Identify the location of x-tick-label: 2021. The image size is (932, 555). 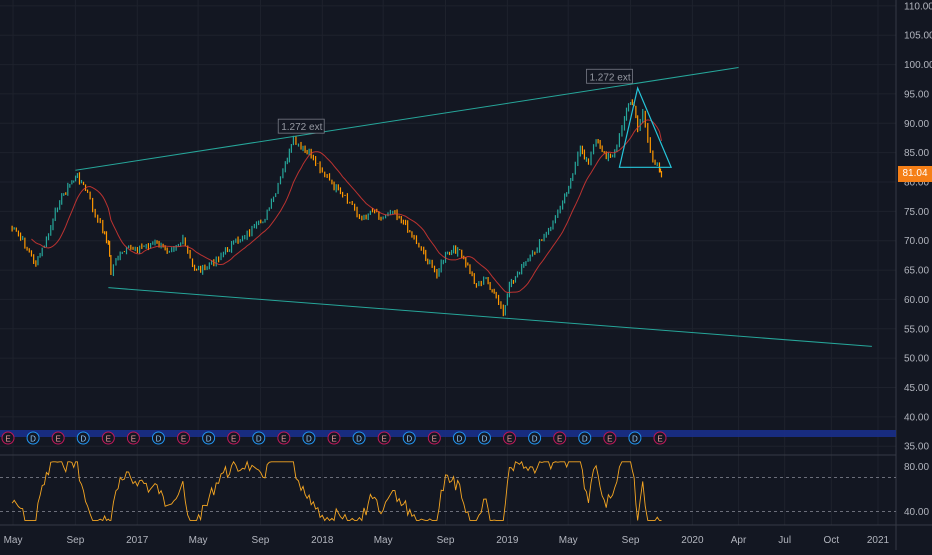
(878, 540).